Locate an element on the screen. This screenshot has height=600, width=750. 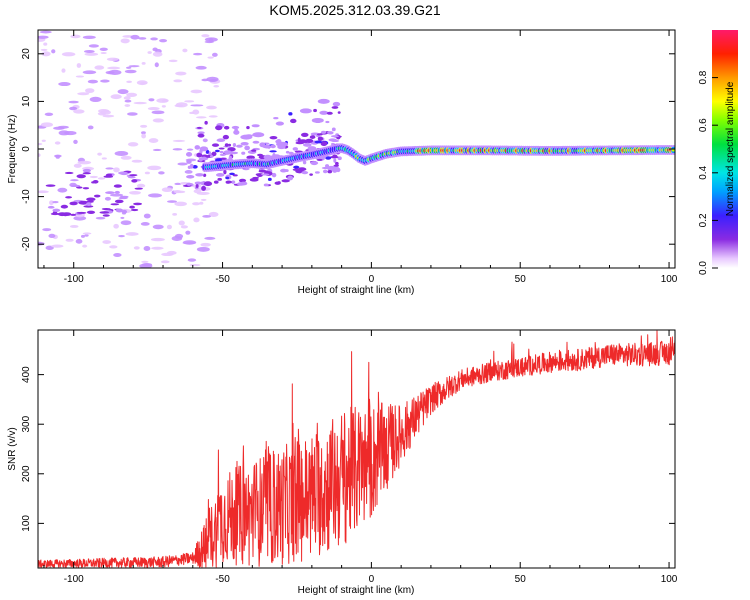
colorbar-tick-label: 0.0 is located at coordinates (703, 268).